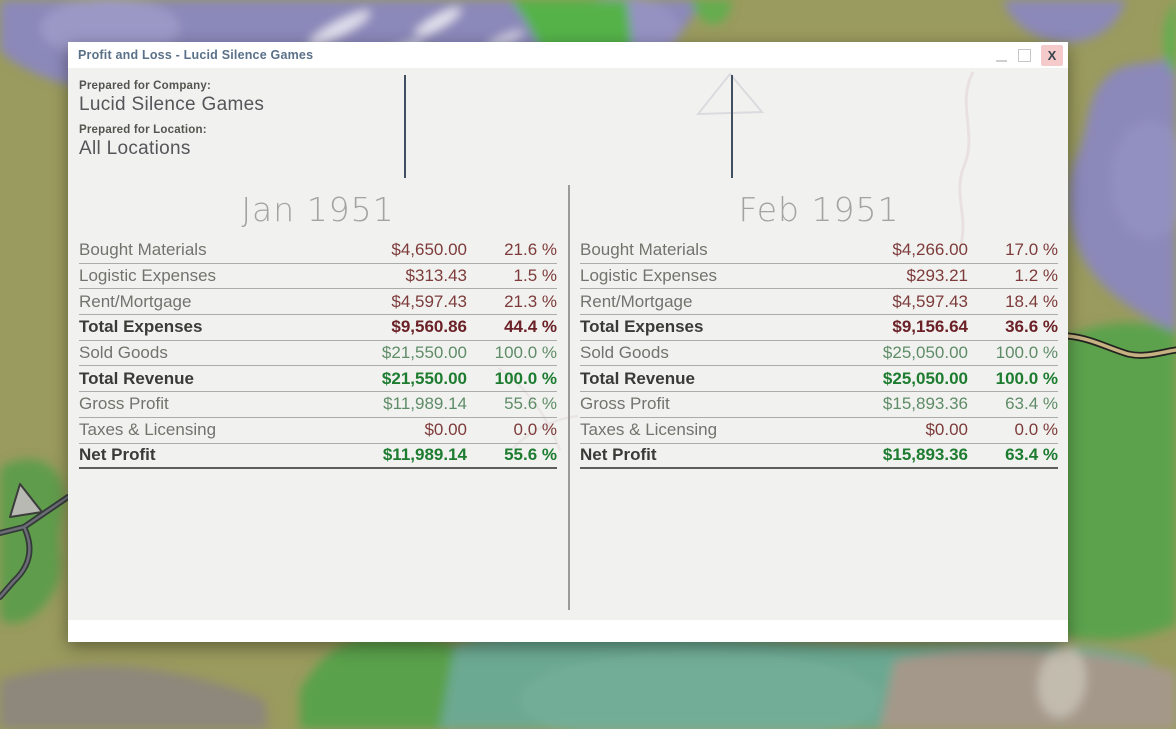 The width and height of the screenshot is (1176, 729). What do you see at coordinates (1062, 682) in the screenshot?
I see `map-light-blob` at bounding box center [1062, 682].